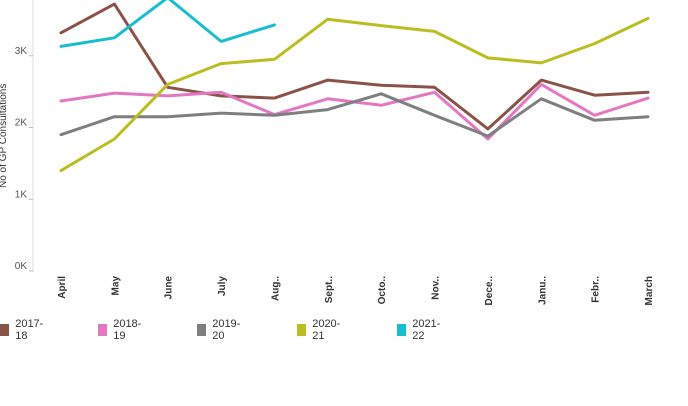 The height and width of the screenshot is (406, 688). What do you see at coordinates (21, 123) in the screenshot?
I see `y-tick-label: 2K` at bounding box center [21, 123].